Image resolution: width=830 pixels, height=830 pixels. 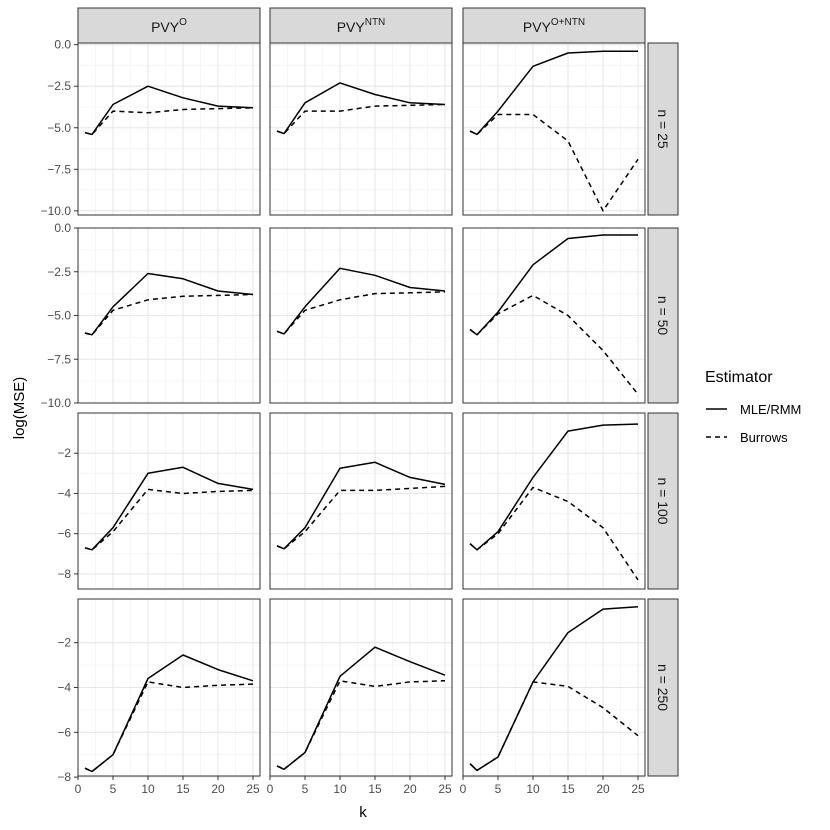 What do you see at coordinates (568, 22) in the screenshot?
I see `column-strip-superscript: O+NTN` at bounding box center [568, 22].